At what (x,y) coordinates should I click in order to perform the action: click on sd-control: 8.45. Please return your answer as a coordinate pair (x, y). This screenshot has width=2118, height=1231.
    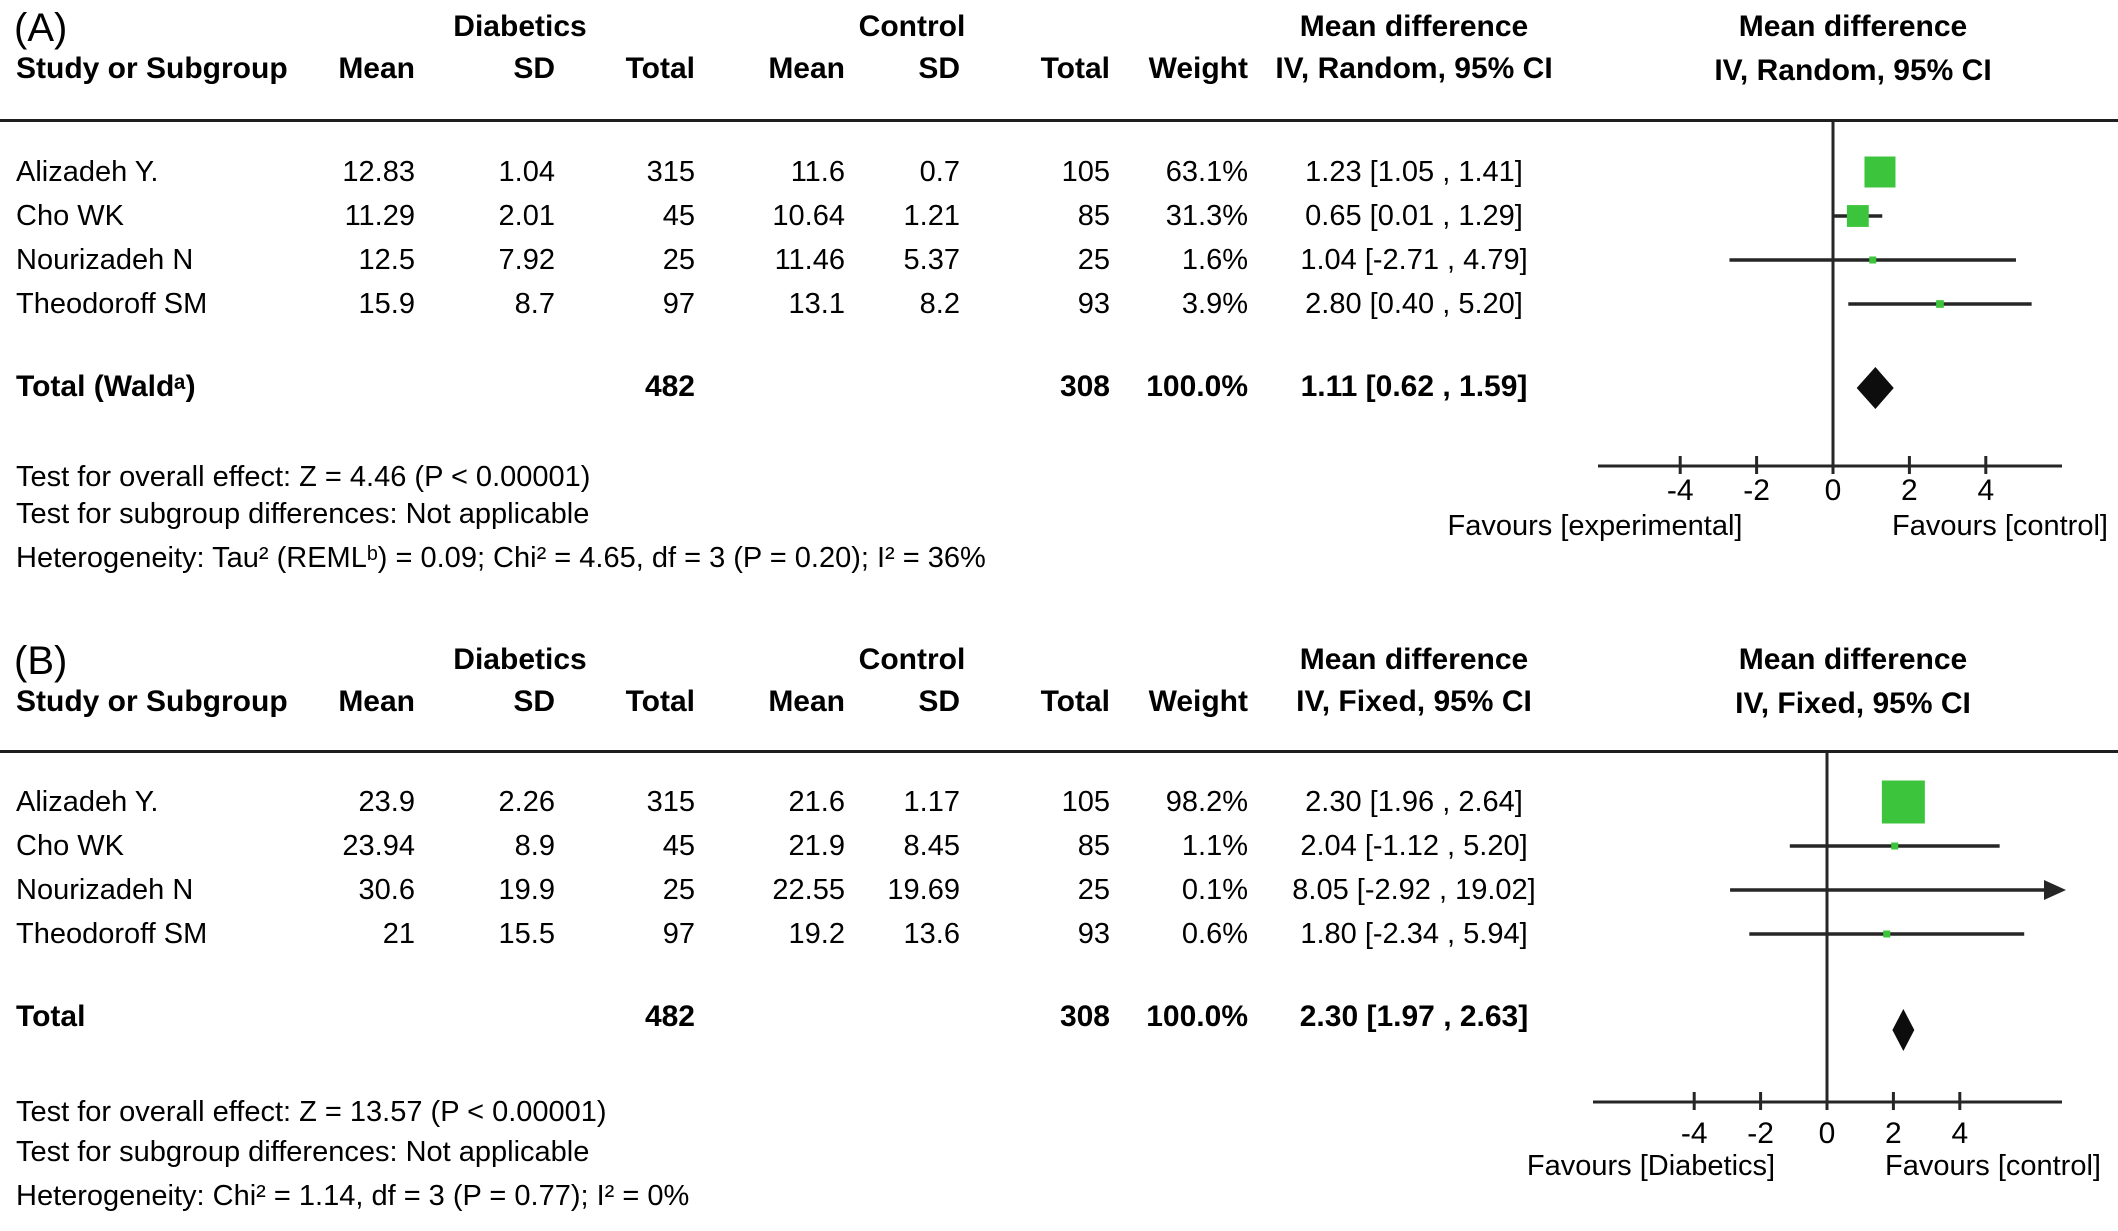
    Looking at the image, I should click on (931, 846).